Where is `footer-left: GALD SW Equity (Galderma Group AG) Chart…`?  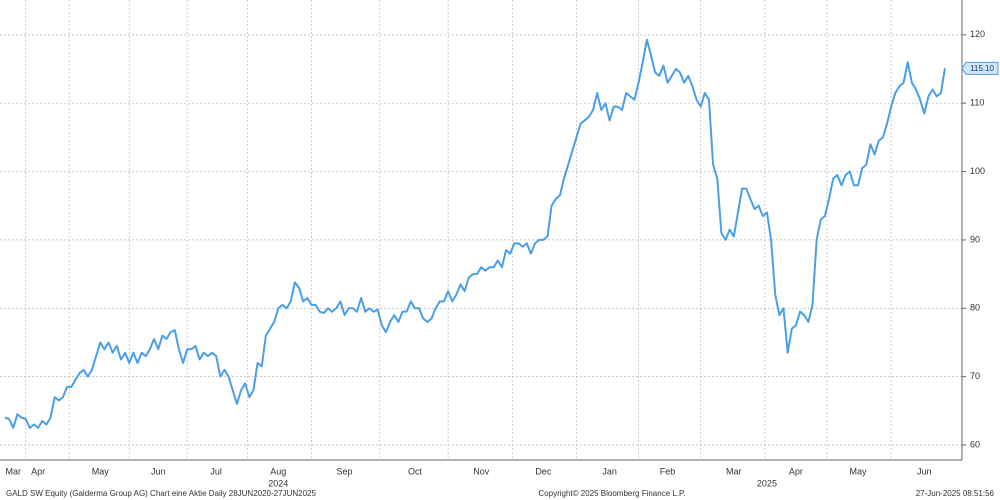 footer-left: GALD SW Equity (Galderma Group AG) Chart… is located at coordinates (161, 493).